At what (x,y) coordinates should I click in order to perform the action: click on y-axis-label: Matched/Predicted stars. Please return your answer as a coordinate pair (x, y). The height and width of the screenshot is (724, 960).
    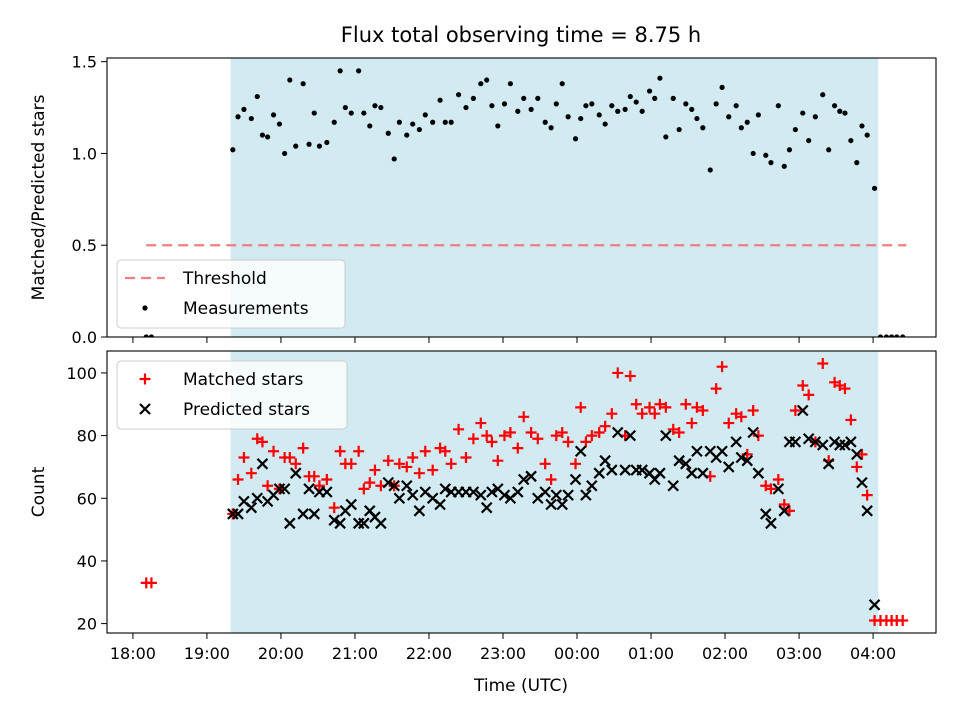
    Looking at the image, I should click on (39, 197).